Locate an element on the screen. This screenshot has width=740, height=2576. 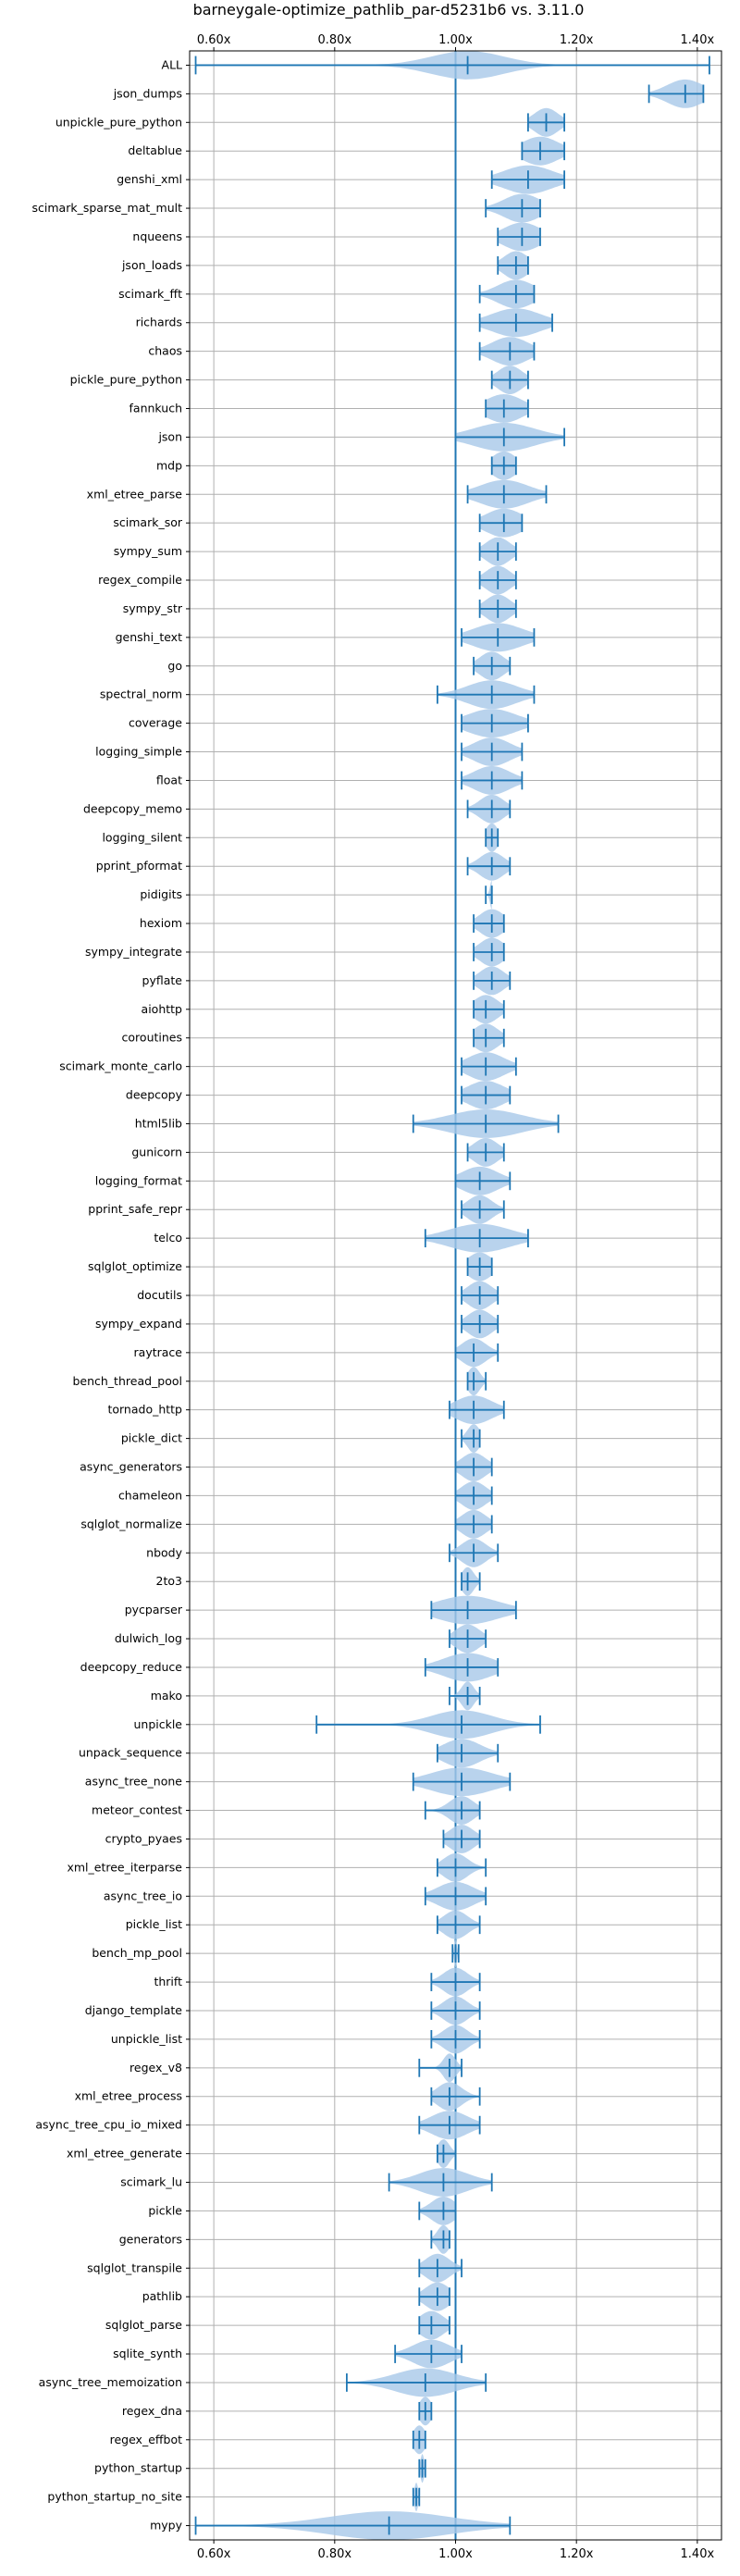
category-label: mako is located at coordinates (166, 1696).